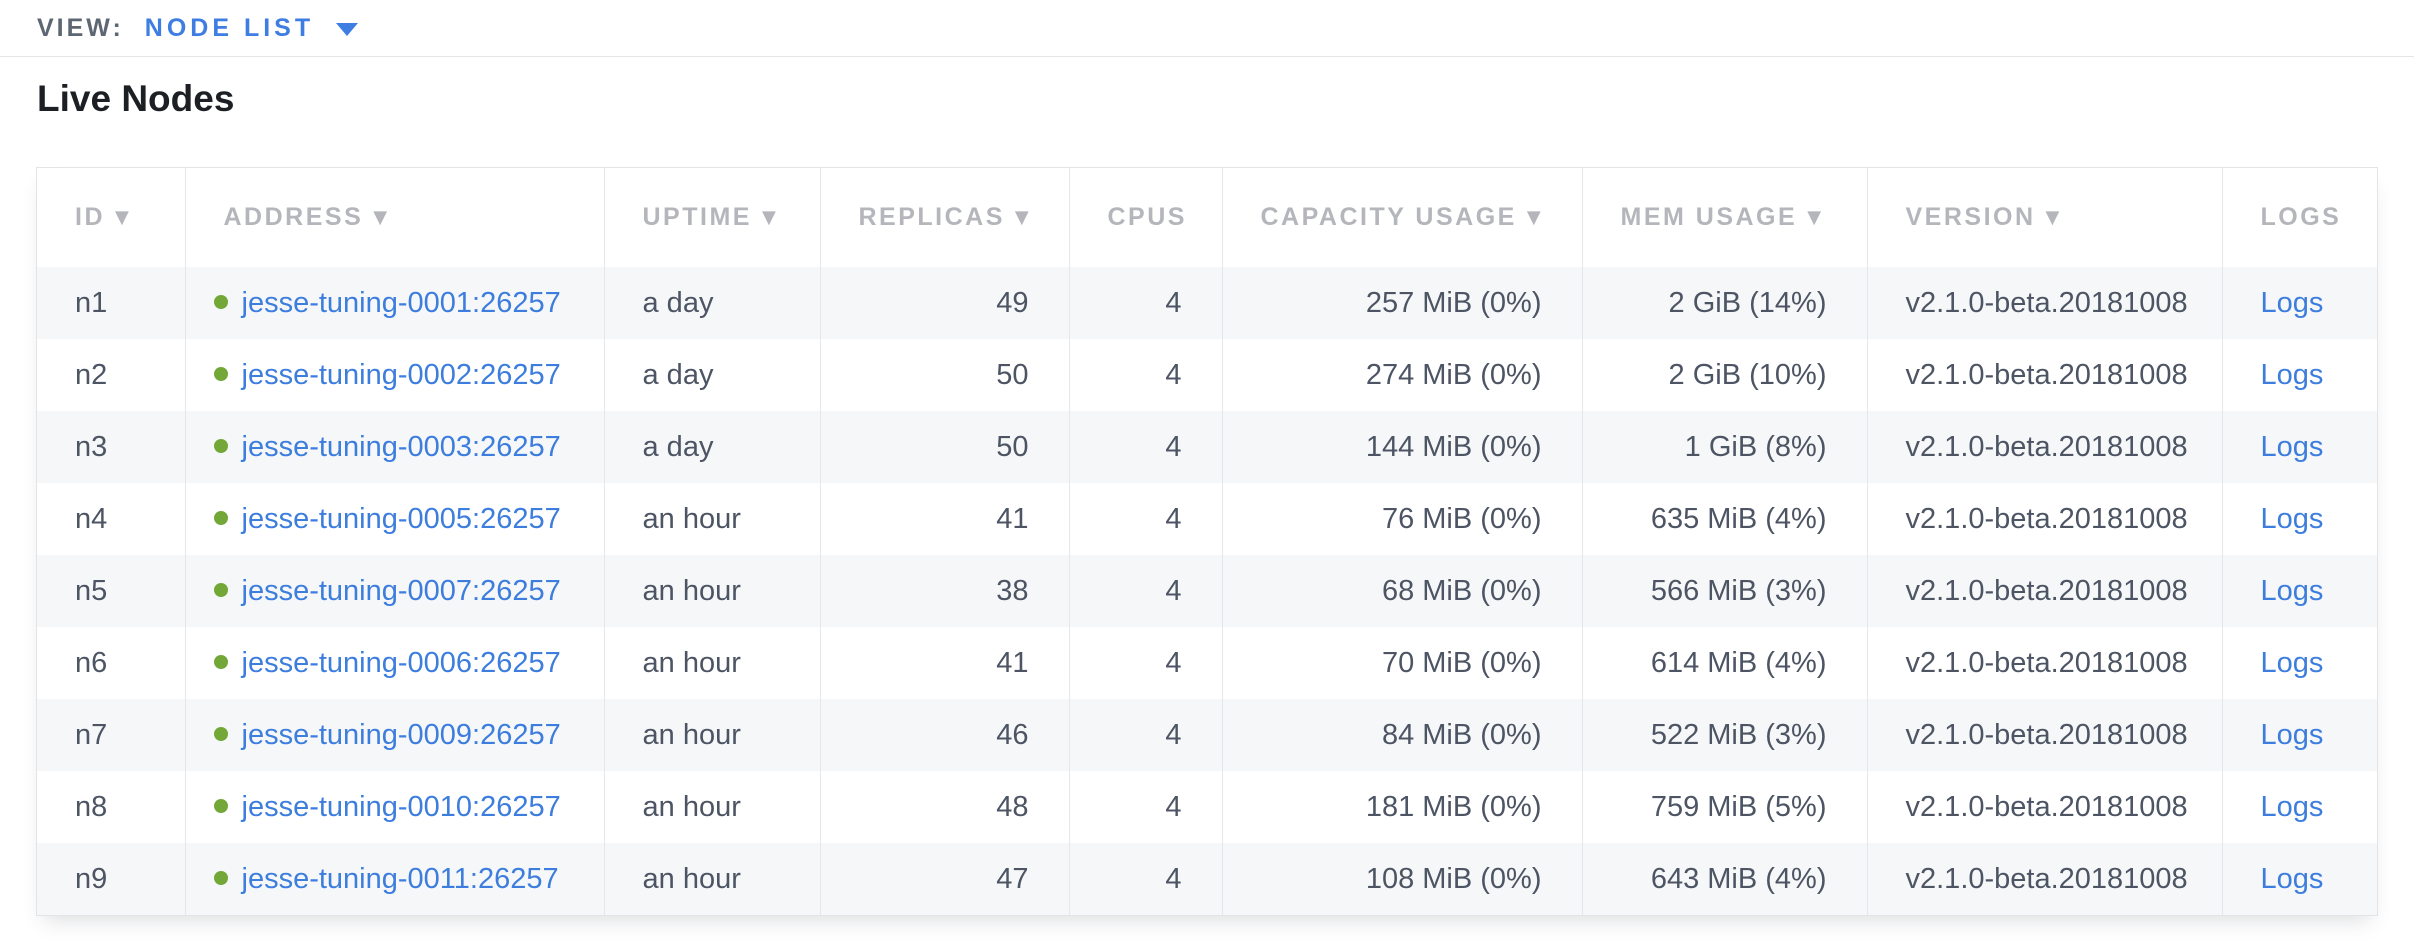 The image size is (2414, 948). Describe the element at coordinates (945, 447) in the screenshot. I see `node-replicas-cell: 50` at that location.